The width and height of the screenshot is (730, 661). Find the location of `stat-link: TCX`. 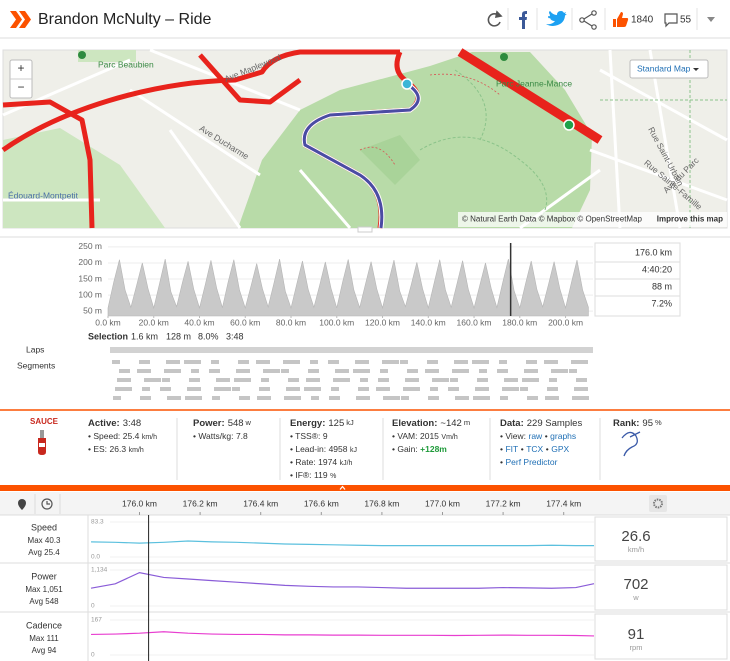

stat-link: TCX is located at coordinates (534, 449).